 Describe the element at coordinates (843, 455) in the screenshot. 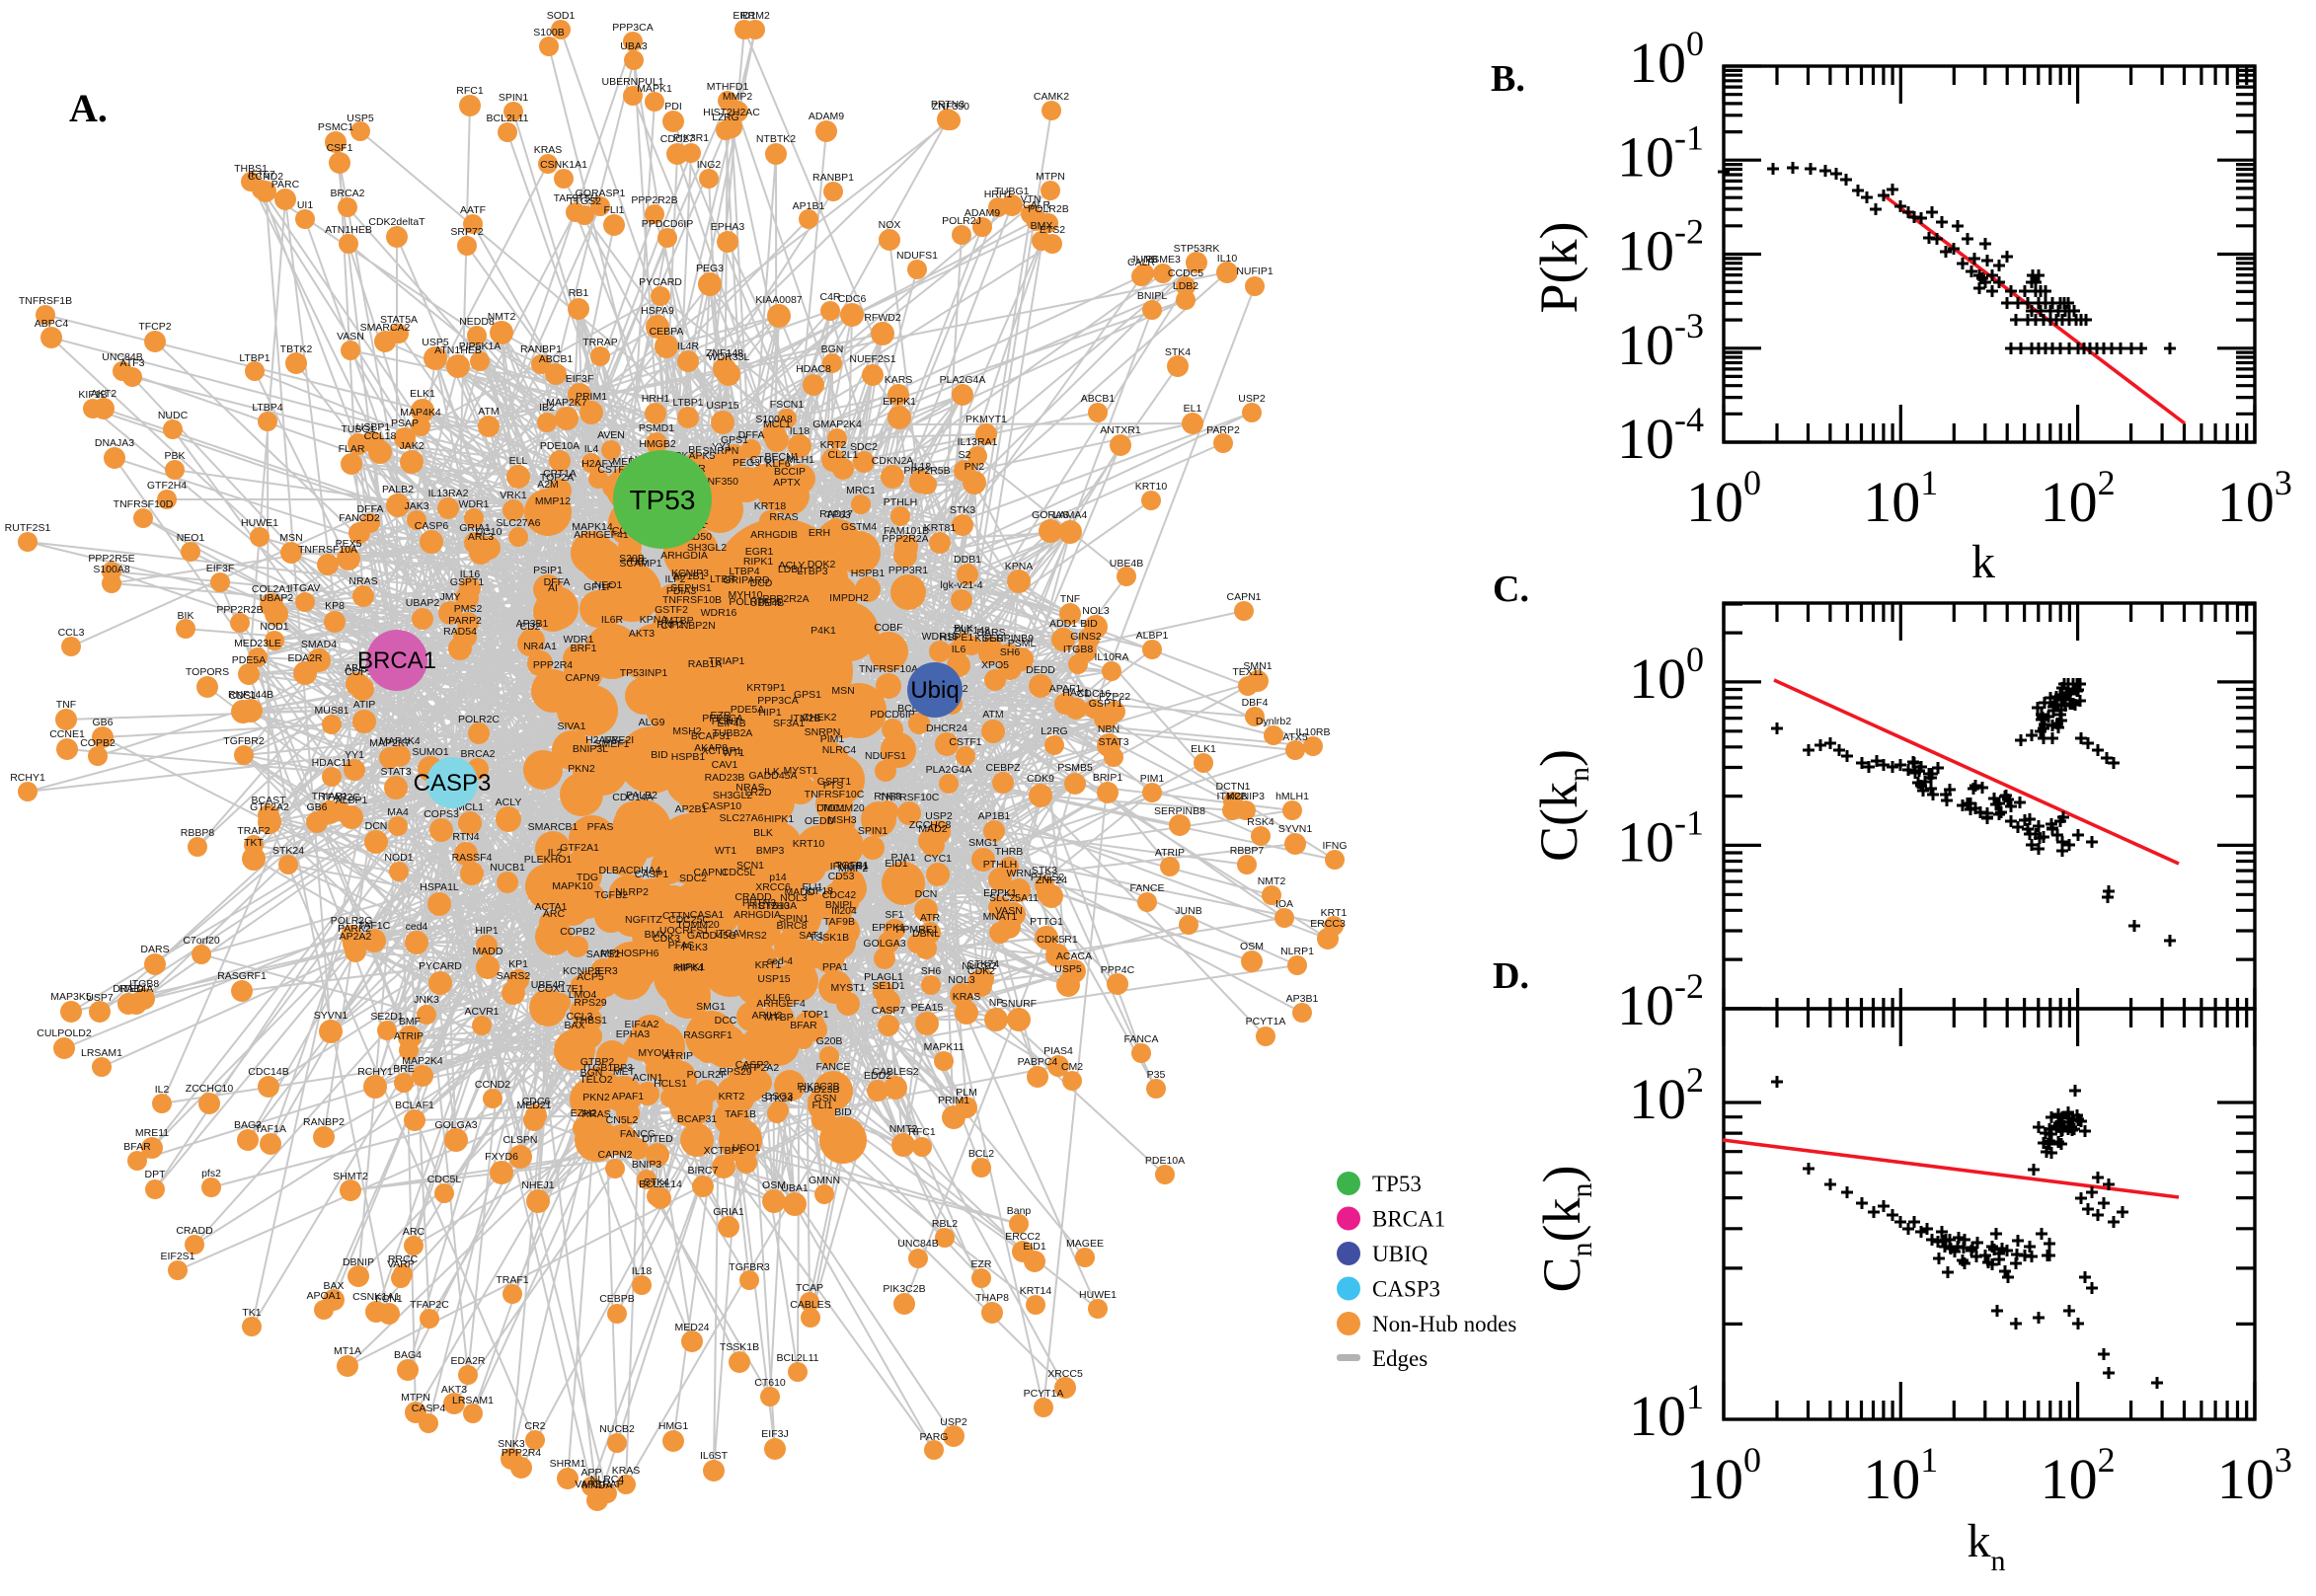

I see `svg-text: CL2L1` at that location.